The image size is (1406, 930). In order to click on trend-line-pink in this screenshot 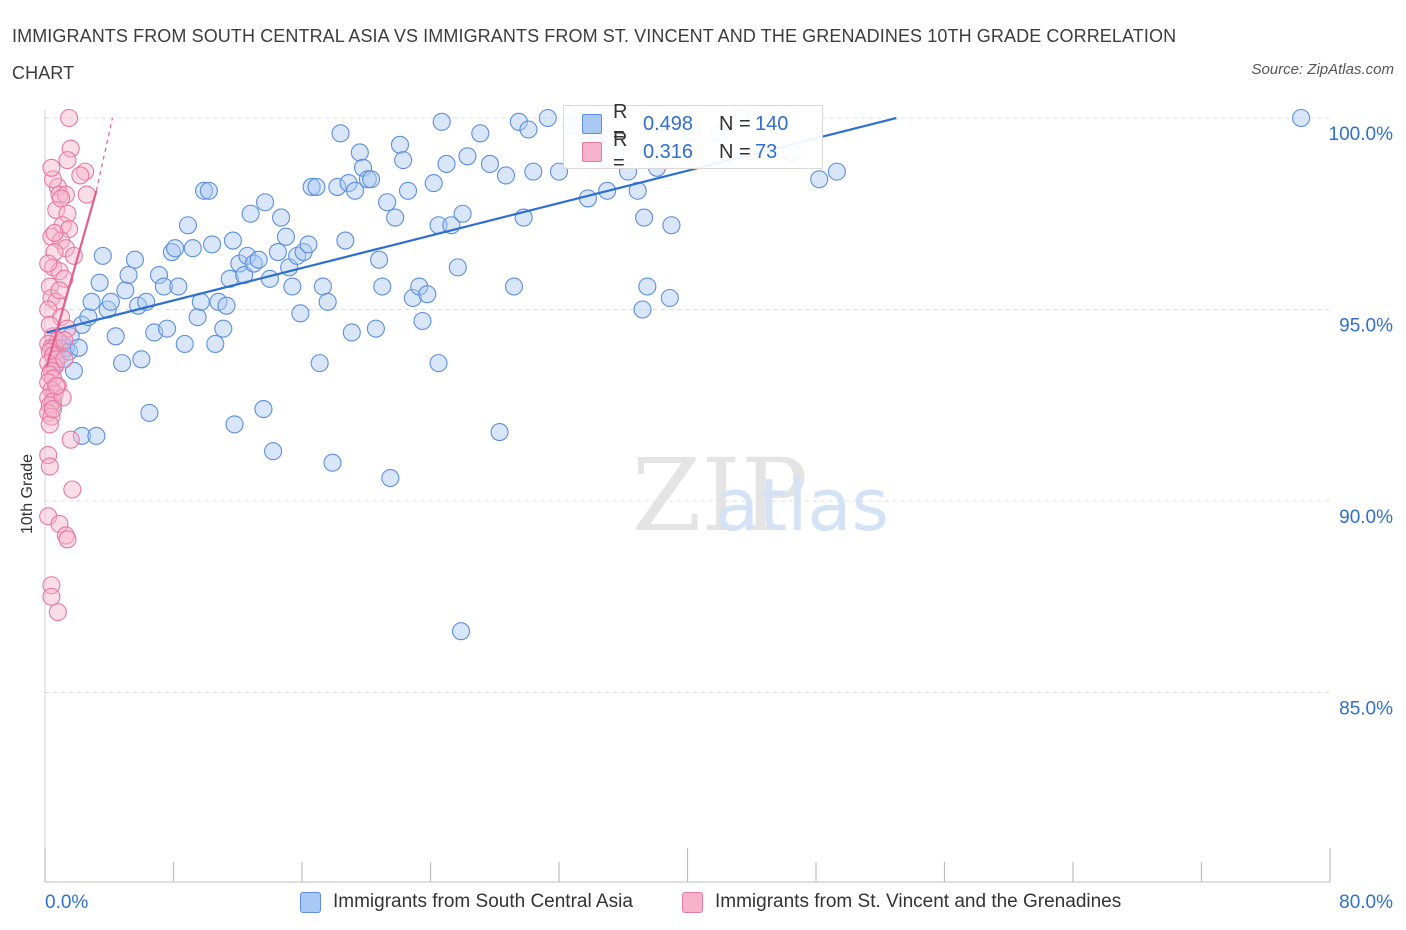, I will do `click(71, 279)`.